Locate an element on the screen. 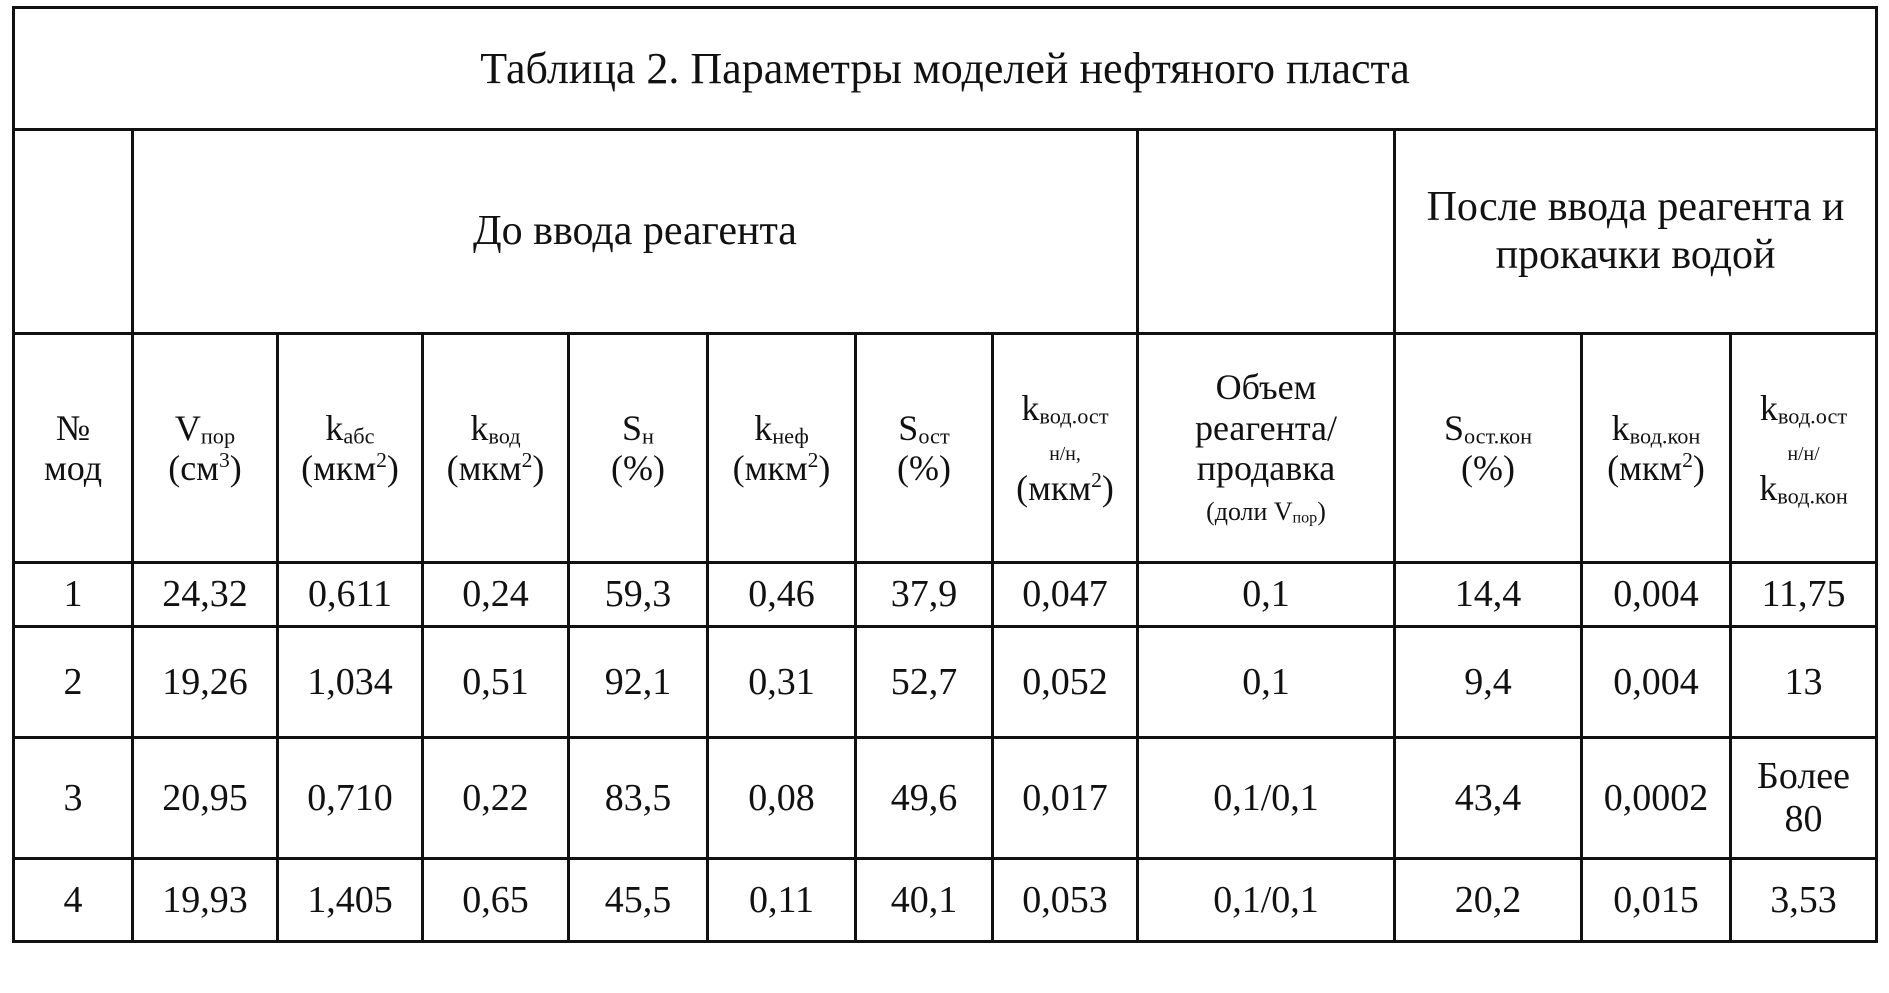 The width and height of the screenshot is (1889, 993). table-cell: 19,93 is located at coordinates (205, 900).